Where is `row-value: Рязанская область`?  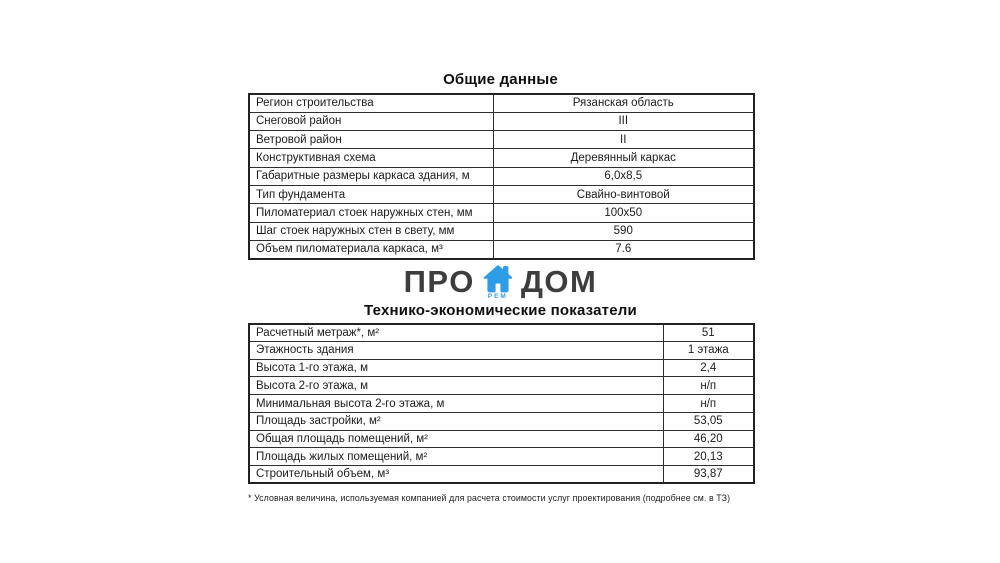
row-value: Рязанская область is located at coordinates (623, 103).